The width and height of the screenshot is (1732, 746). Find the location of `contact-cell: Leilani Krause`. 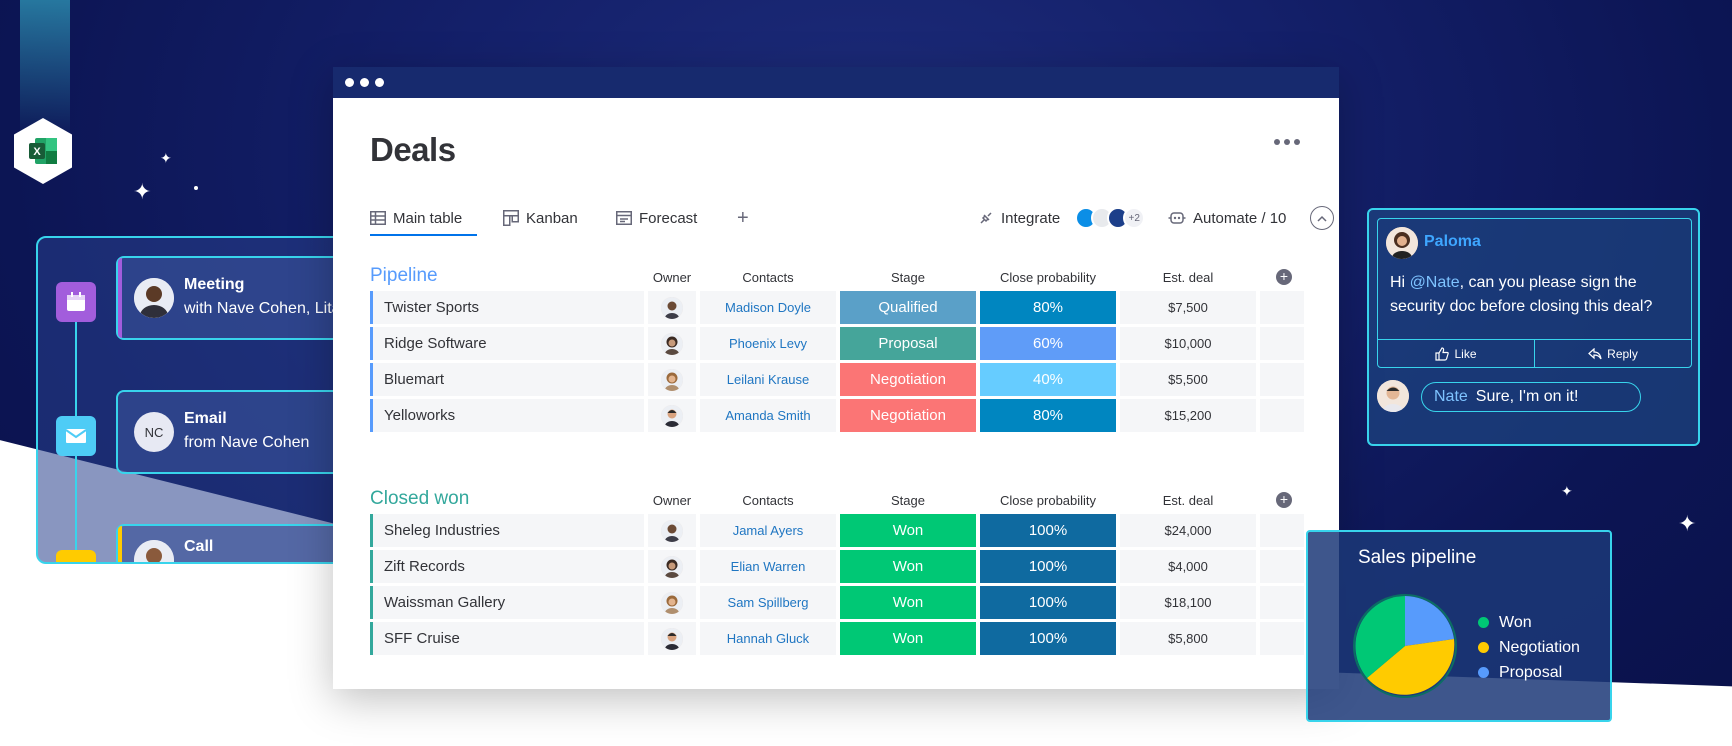

contact-cell: Leilani Krause is located at coordinates (768, 379).